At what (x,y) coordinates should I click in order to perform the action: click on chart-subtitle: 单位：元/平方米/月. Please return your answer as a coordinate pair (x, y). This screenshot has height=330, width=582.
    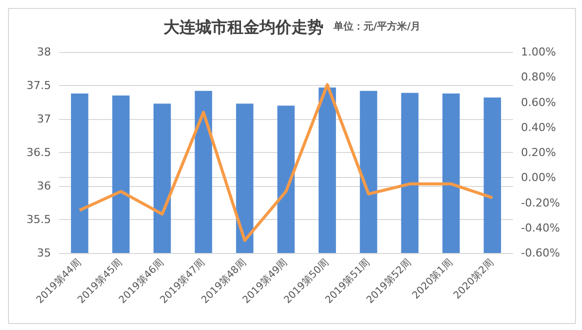
    Looking at the image, I should click on (376, 26).